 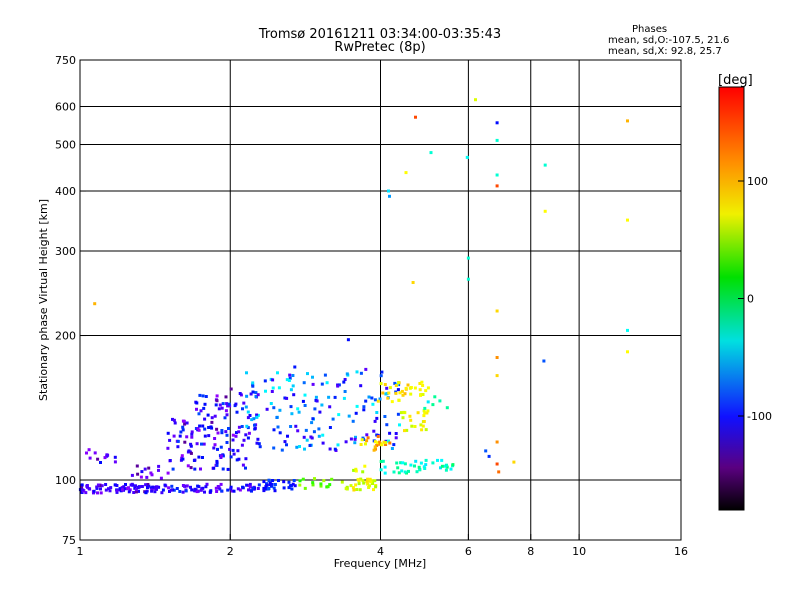 What do you see at coordinates (380, 34) in the screenshot?
I see `chart-title: Tromsø 20161211 03:34:00-03:35:43` at bounding box center [380, 34].